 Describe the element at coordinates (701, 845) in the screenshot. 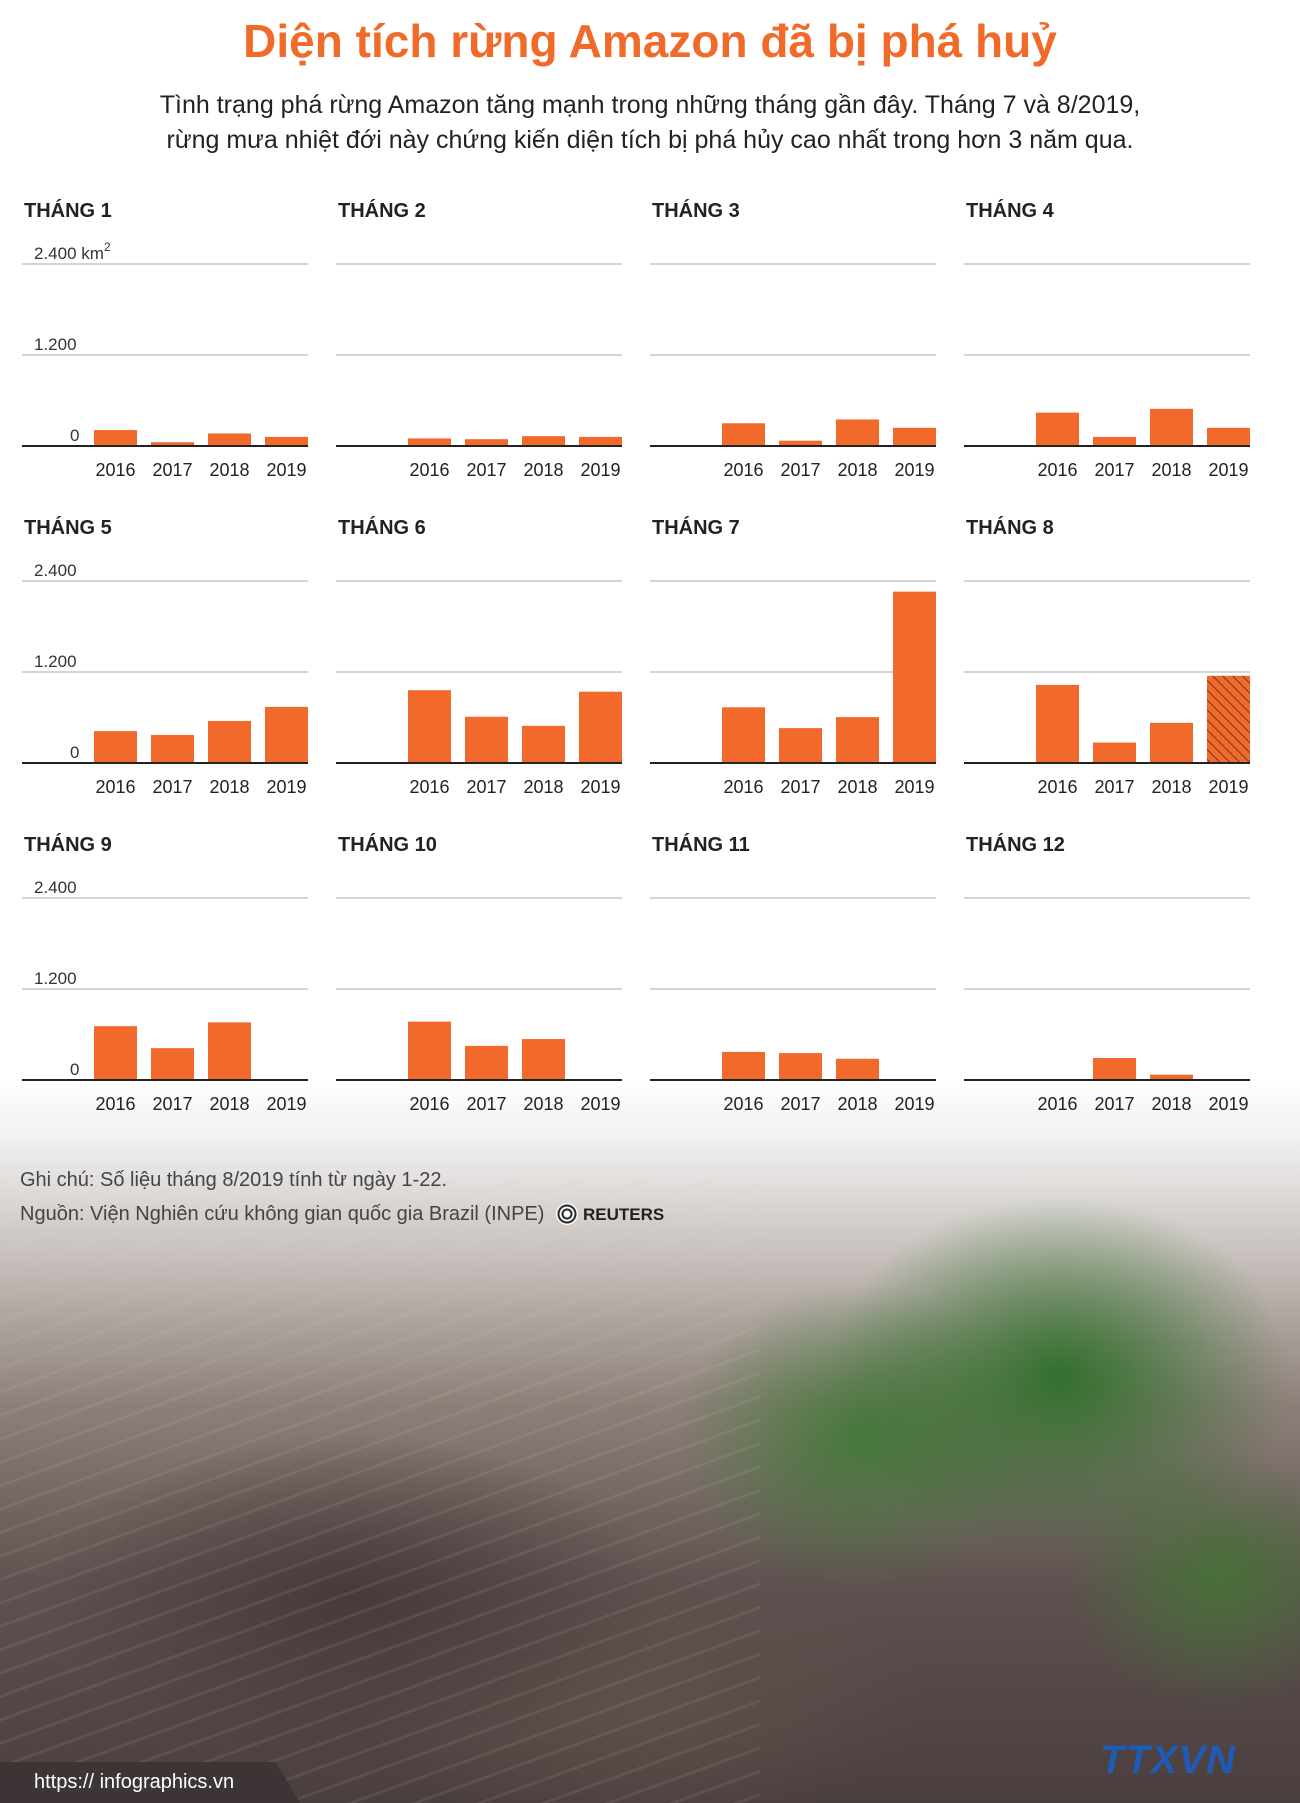

I see `panel-title: THÁNG 11` at that location.